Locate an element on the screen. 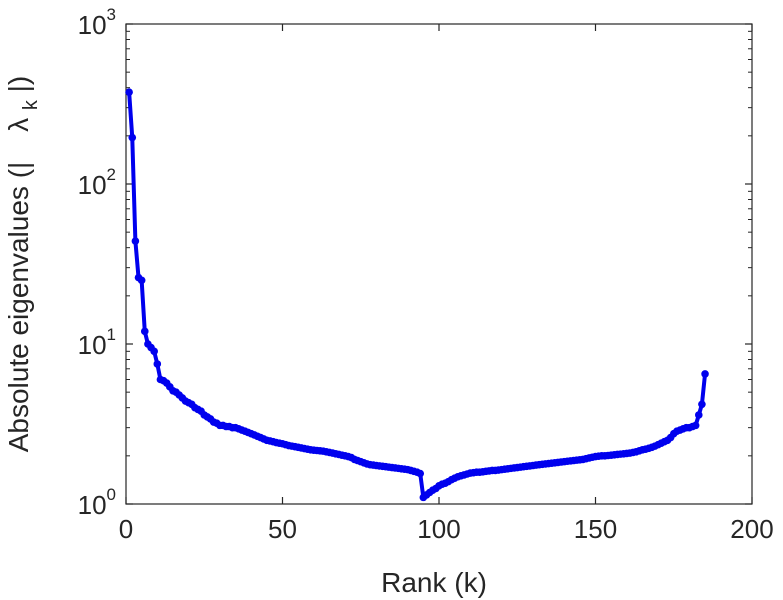  y-tick-label: 10¹ is located at coordinates (97, 342).